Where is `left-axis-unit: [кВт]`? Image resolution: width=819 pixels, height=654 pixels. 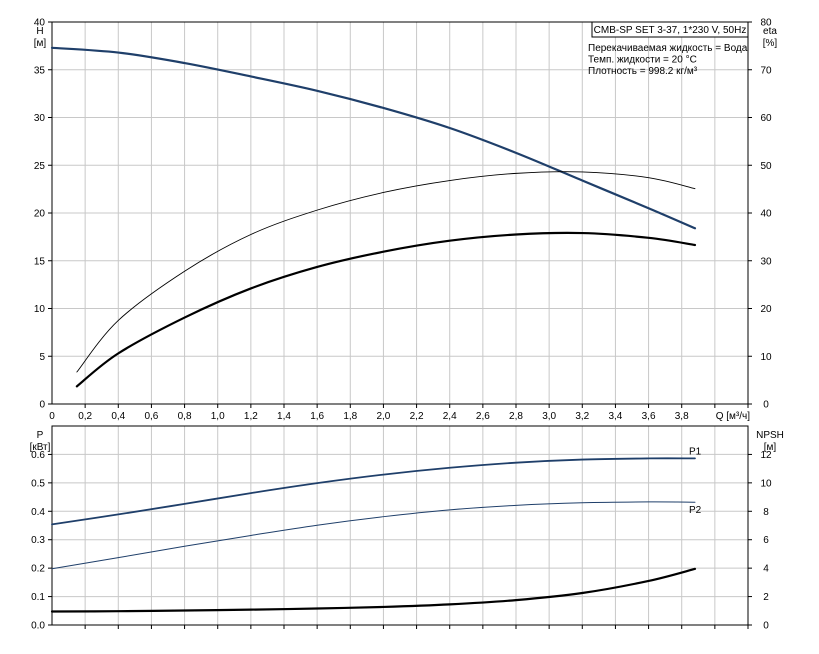 left-axis-unit: [кВт] is located at coordinates (40, 447).